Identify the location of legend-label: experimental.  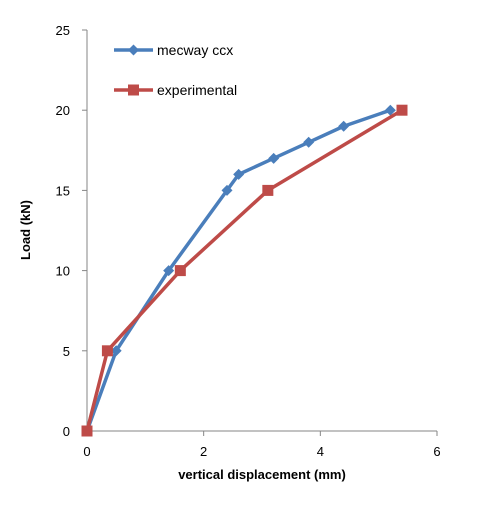
(197, 90).